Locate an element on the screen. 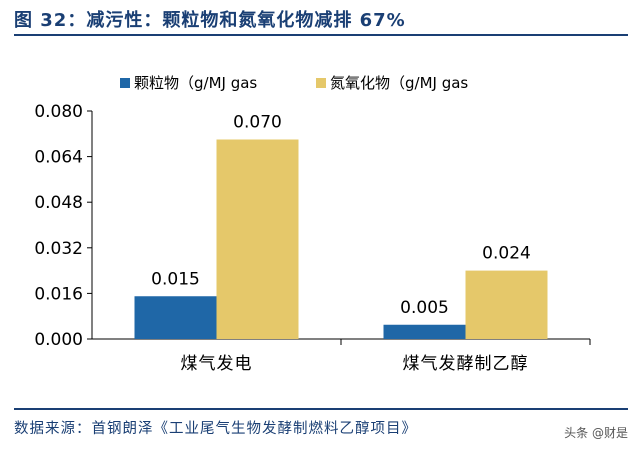 The height and width of the screenshot is (450, 640). legend-label: 氮氧化物（g/MJ gas is located at coordinates (399, 83).